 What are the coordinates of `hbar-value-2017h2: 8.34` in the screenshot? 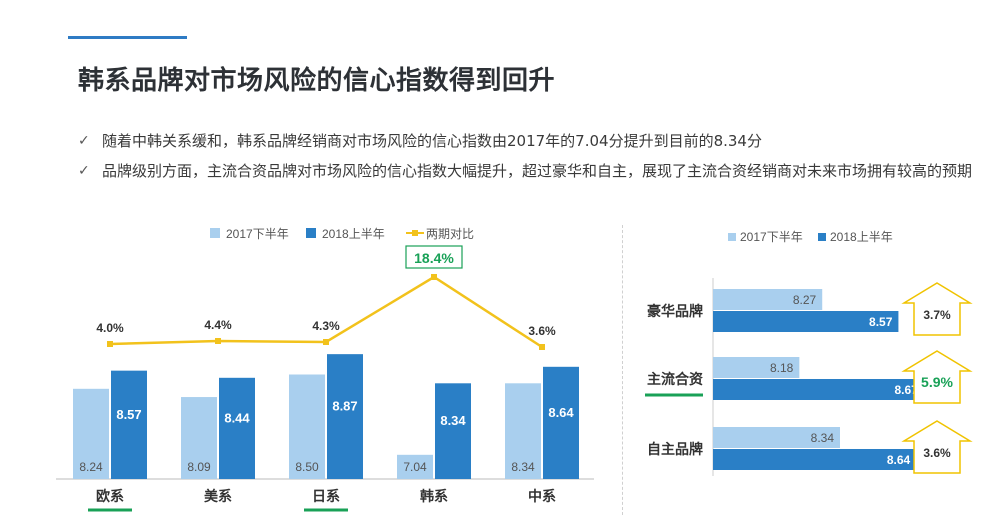 It's located at (823, 438).